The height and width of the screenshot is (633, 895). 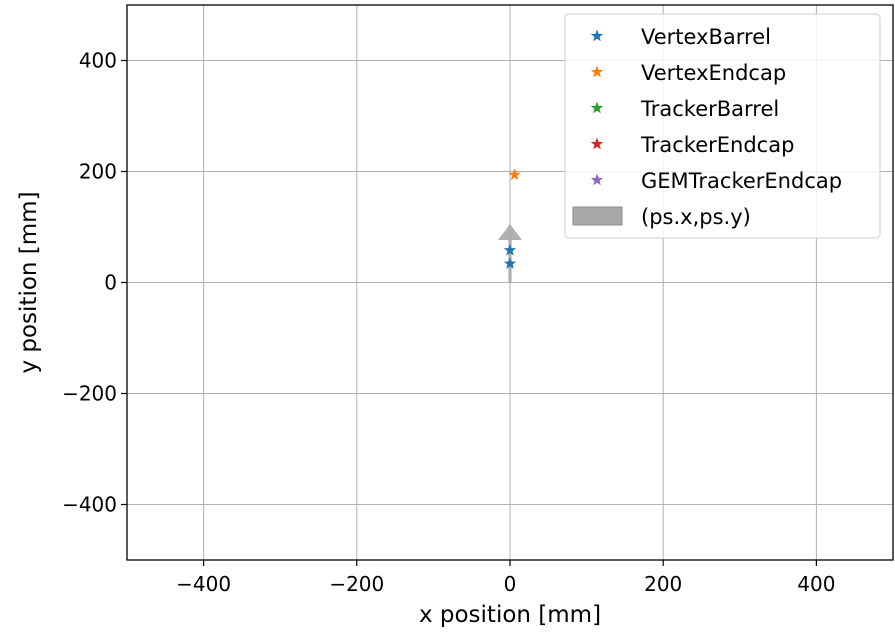 What do you see at coordinates (29, 282) in the screenshot?
I see `y-axis-label: y position [mm]` at bounding box center [29, 282].